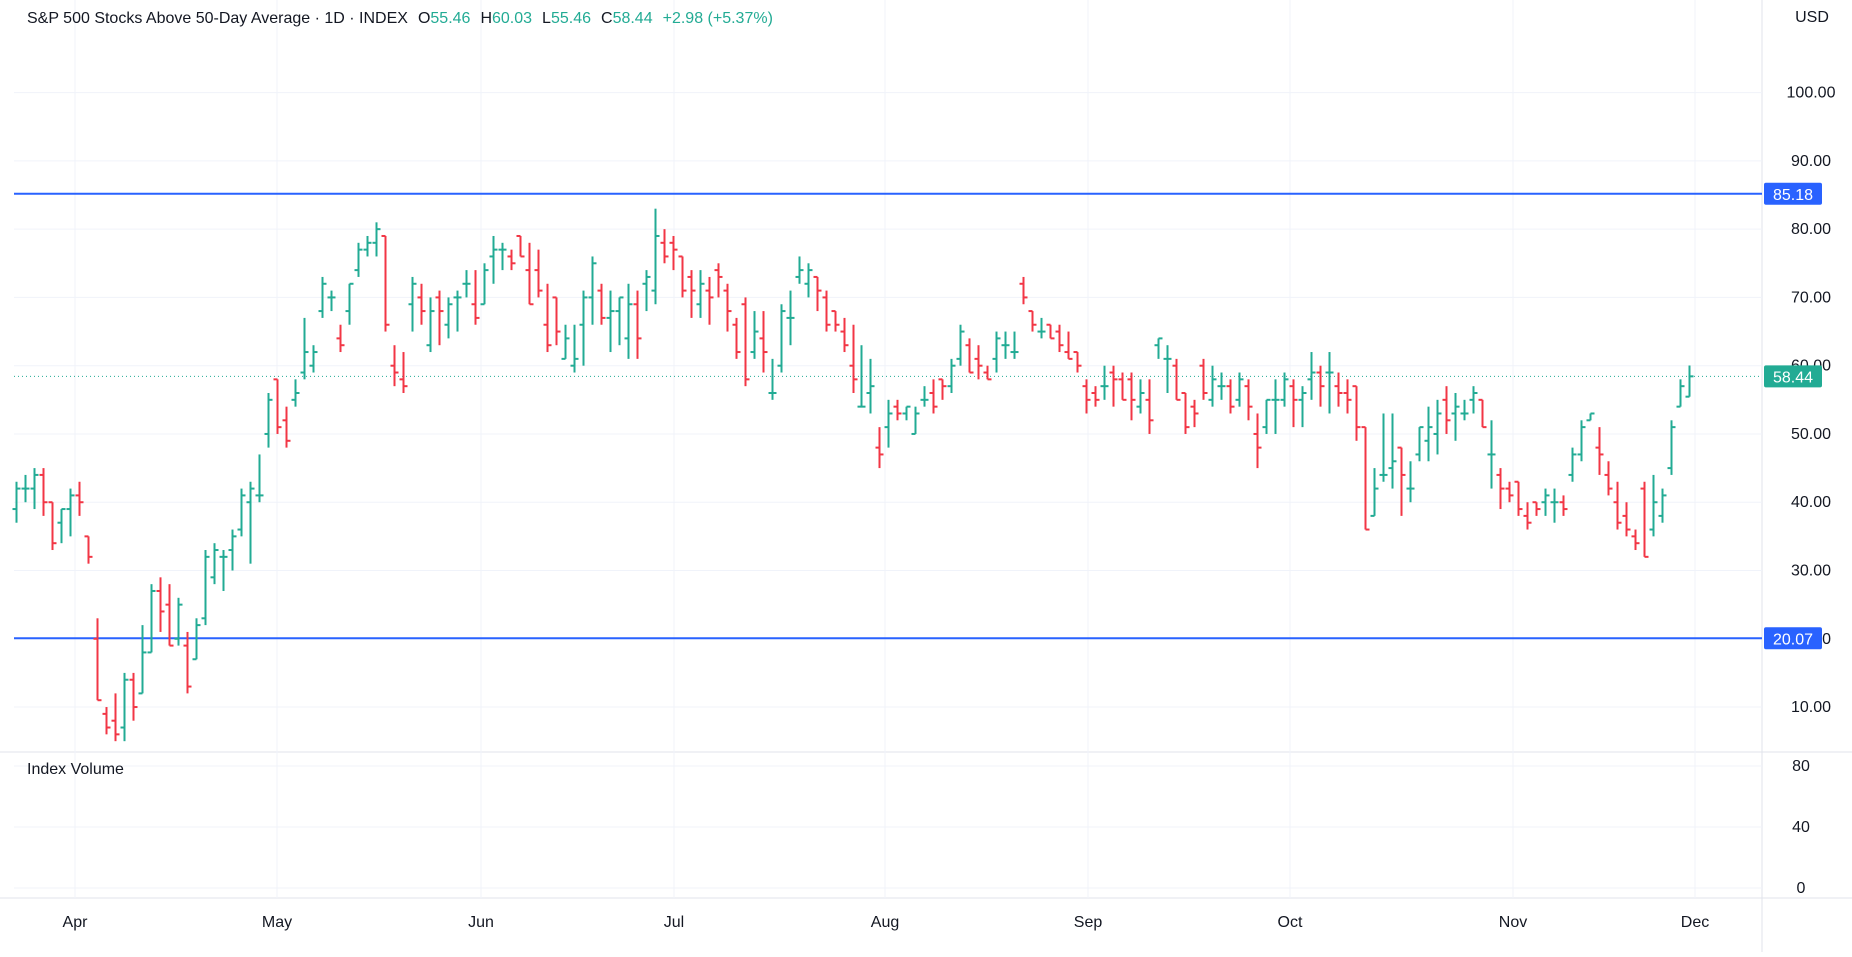  I want to click on close-value: 58.44, so click(632, 18).